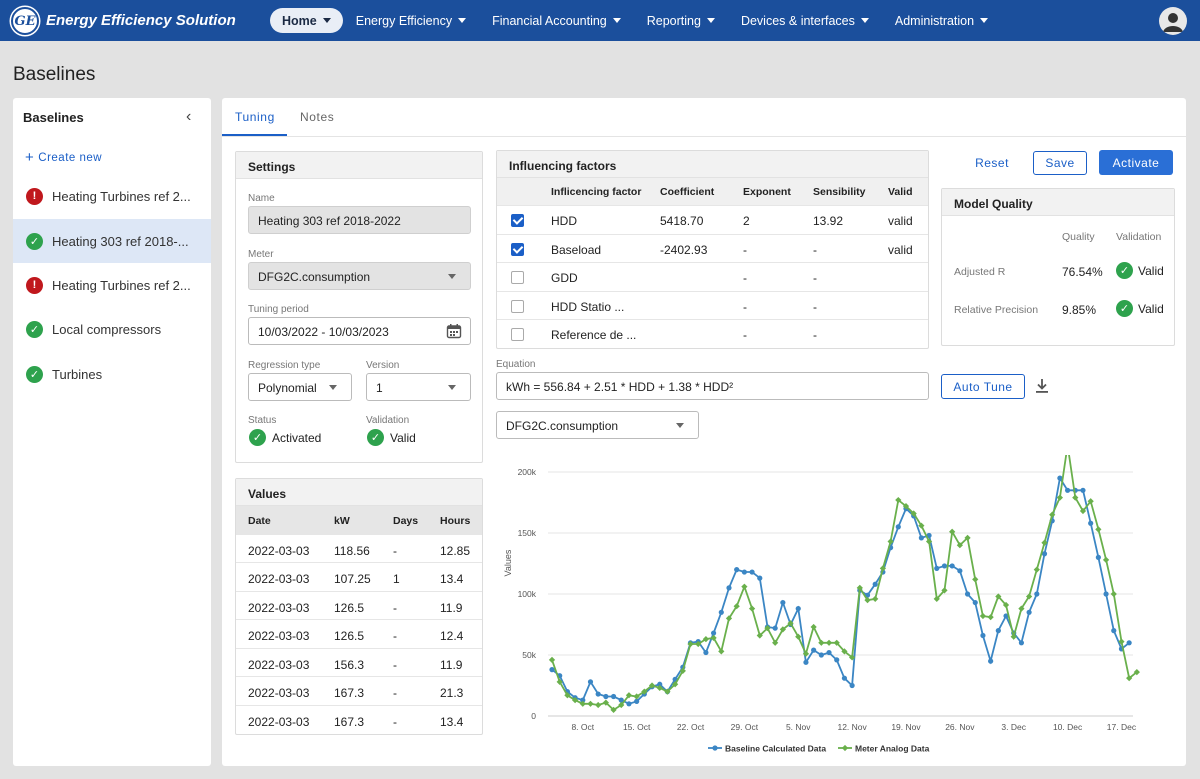 The height and width of the screenshot is (779, 1200). I want to click on plus-icon: +, so click(30, 157).